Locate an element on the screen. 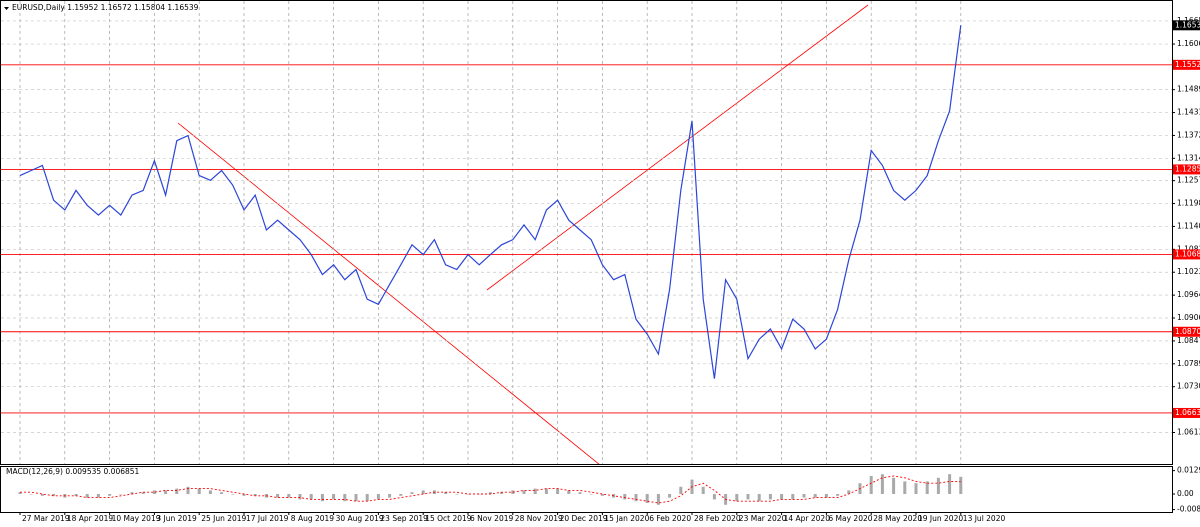 The height and width of the screenshot is (527, 1200). signal-line is located at coordinates (490, 489).